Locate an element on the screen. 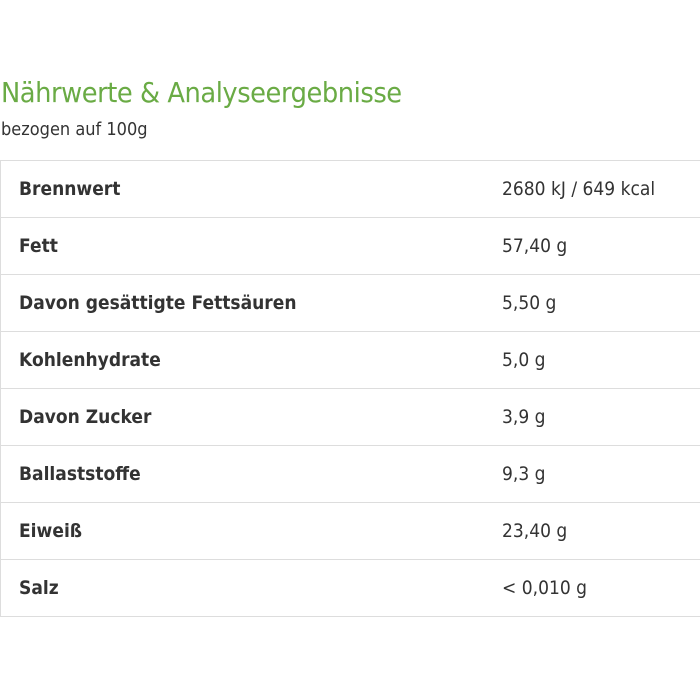 Image resolution: width=700 pixels, height=700 pixels. value-text: 57,40 g is located at coordinates (535, 246).